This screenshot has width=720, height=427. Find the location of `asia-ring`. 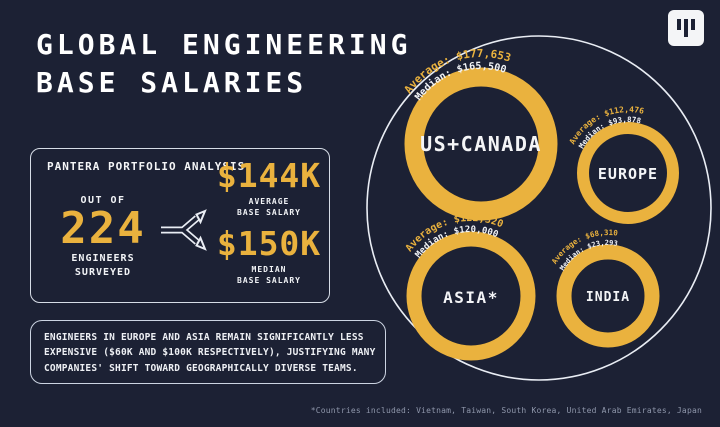

asia-ring is located at coordinates (471, 296).